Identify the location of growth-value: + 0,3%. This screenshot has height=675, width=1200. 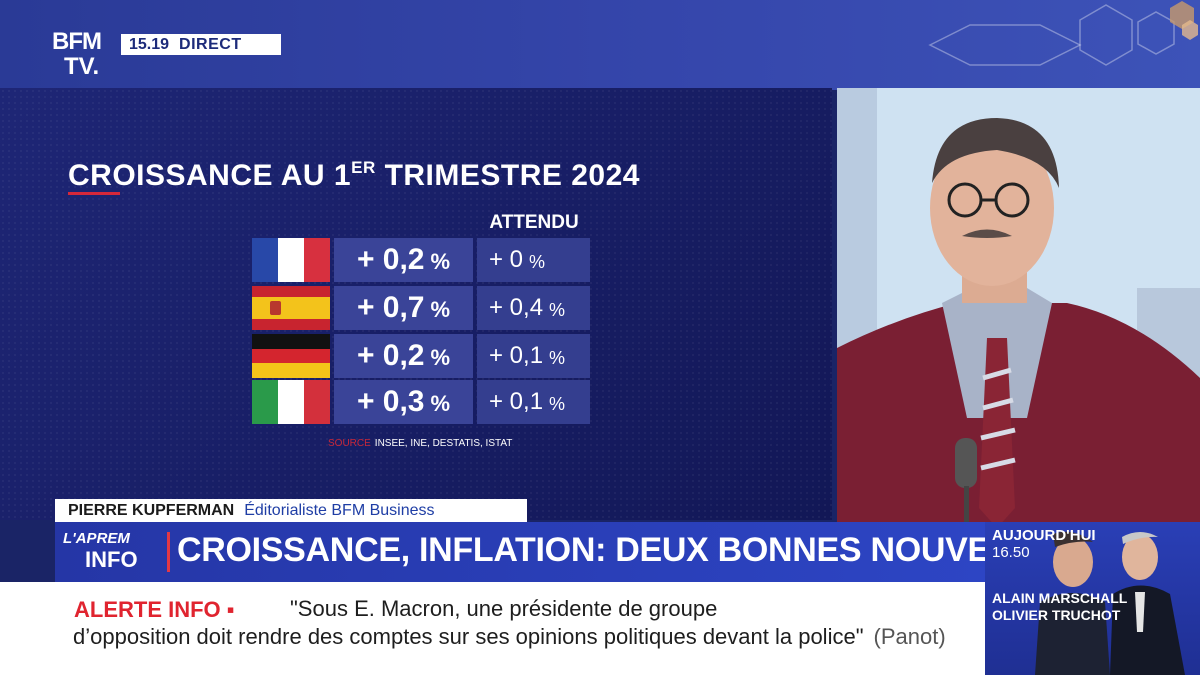
(403, 402).